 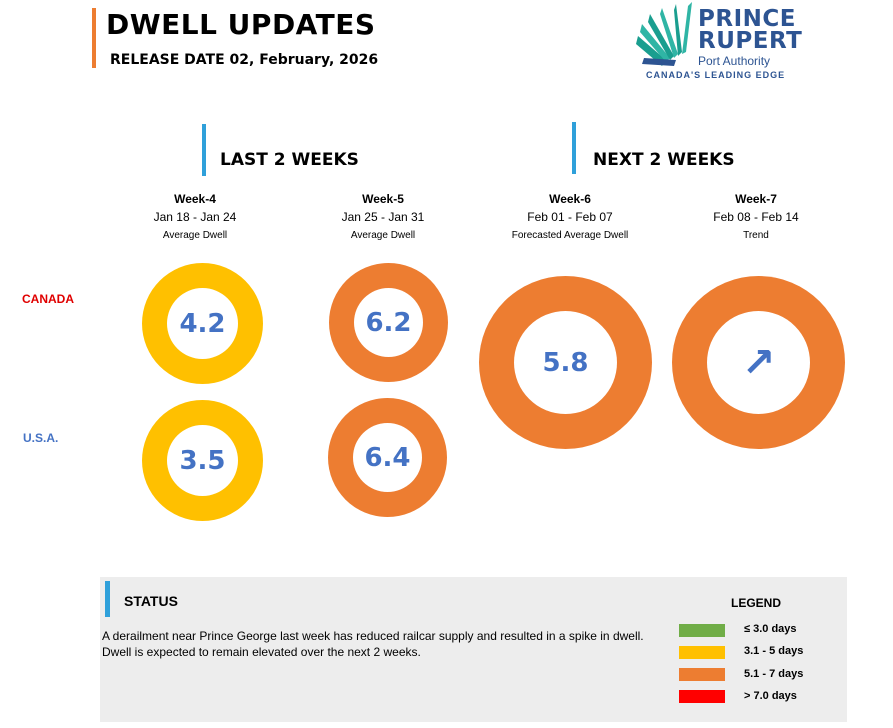 I want to click on forecast-week6-ring: 5.8, so click(x=565, y=362).